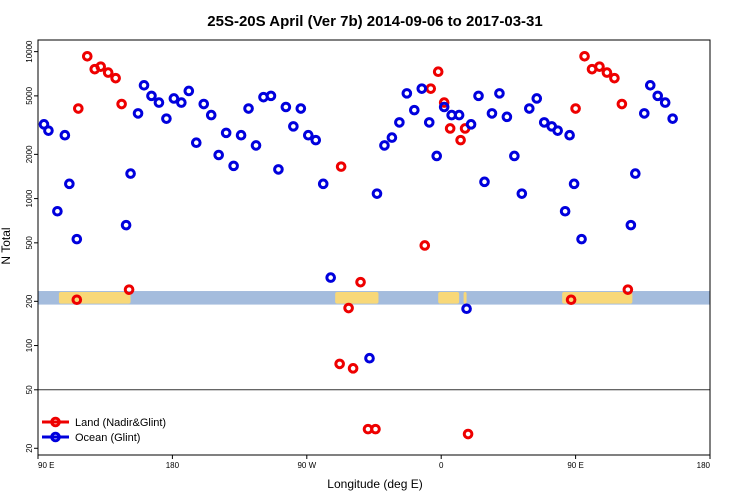  I want to click on x-tick-label-0: 90 E, so click(46, 465).